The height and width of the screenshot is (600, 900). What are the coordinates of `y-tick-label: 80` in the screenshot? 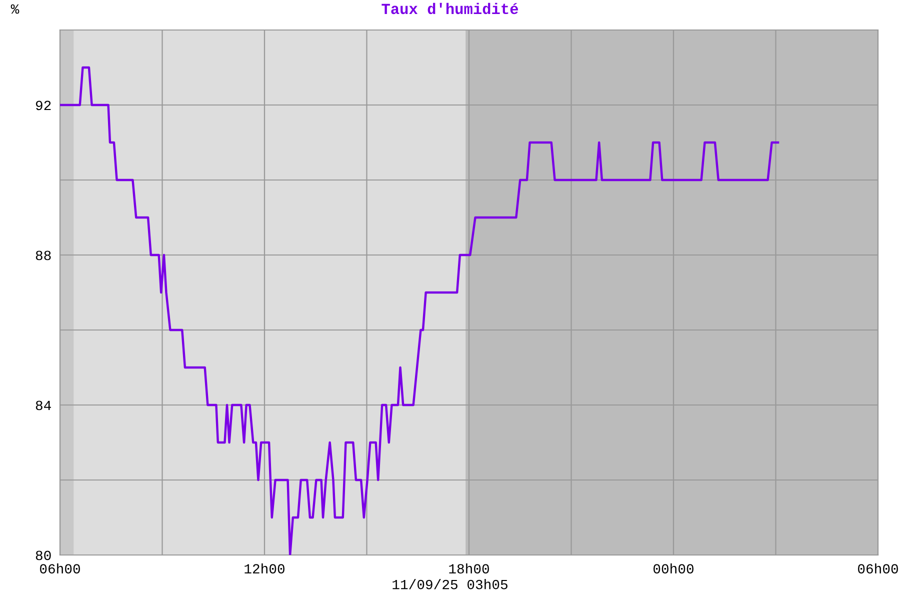 It's located at (43, 555).